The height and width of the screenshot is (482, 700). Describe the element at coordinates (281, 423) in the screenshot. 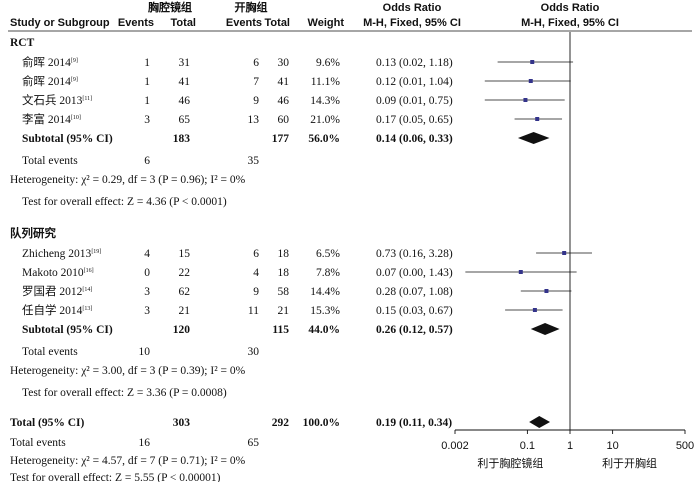

I see `total-total2: 292` at that location.